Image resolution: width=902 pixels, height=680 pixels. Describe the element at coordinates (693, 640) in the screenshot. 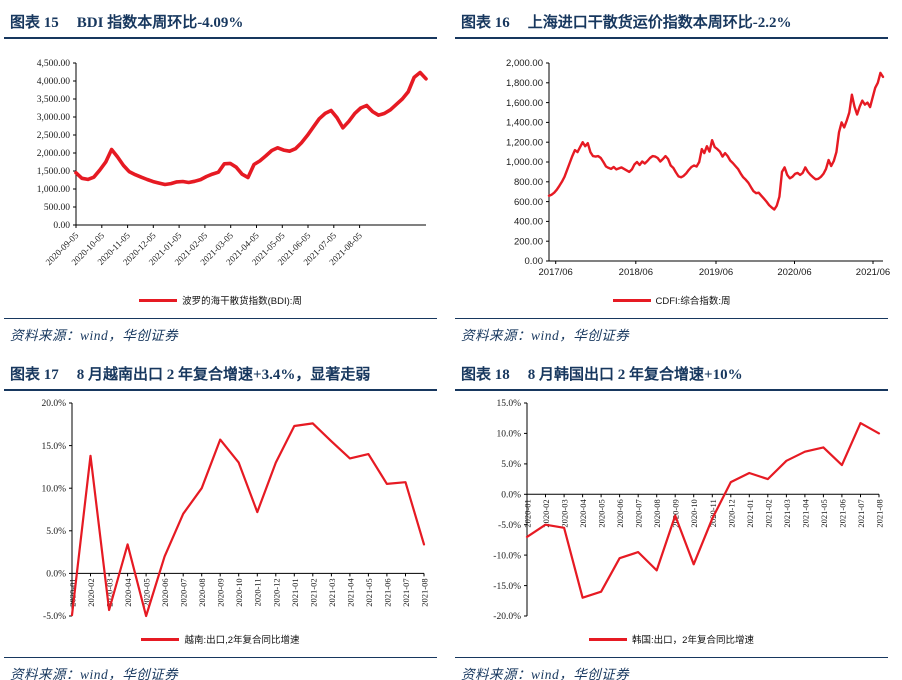

I see `legend-label: 韩国:出口，2年复合同比增速` at that location.